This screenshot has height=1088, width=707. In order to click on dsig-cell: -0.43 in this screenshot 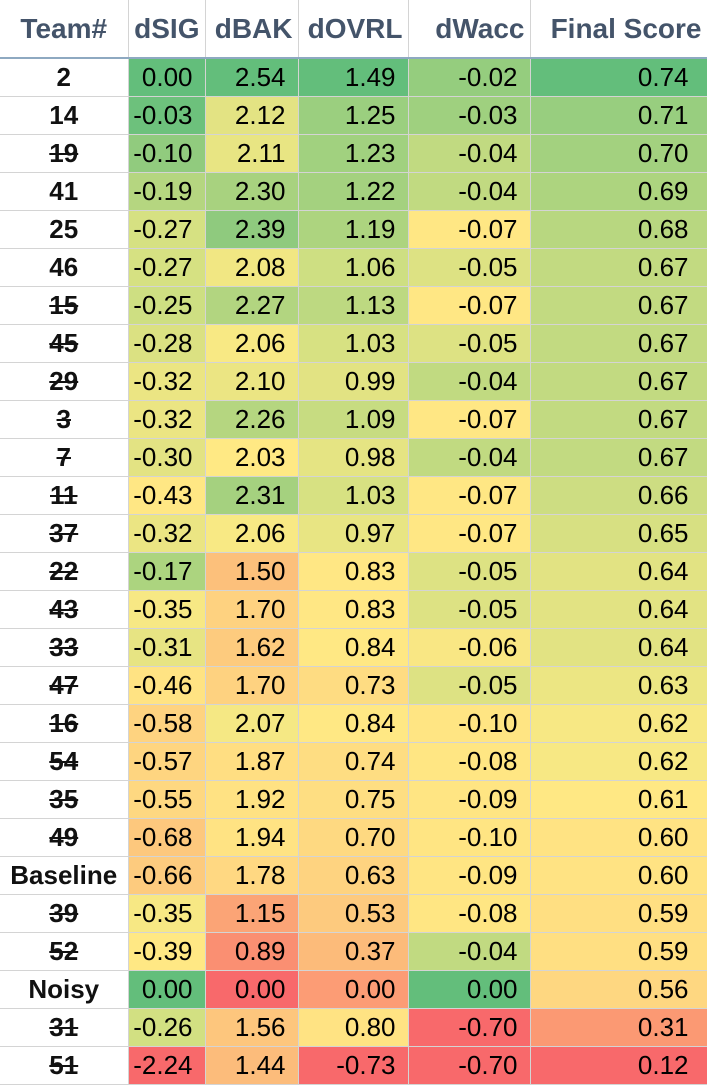, I will do `click(167, 495)`.